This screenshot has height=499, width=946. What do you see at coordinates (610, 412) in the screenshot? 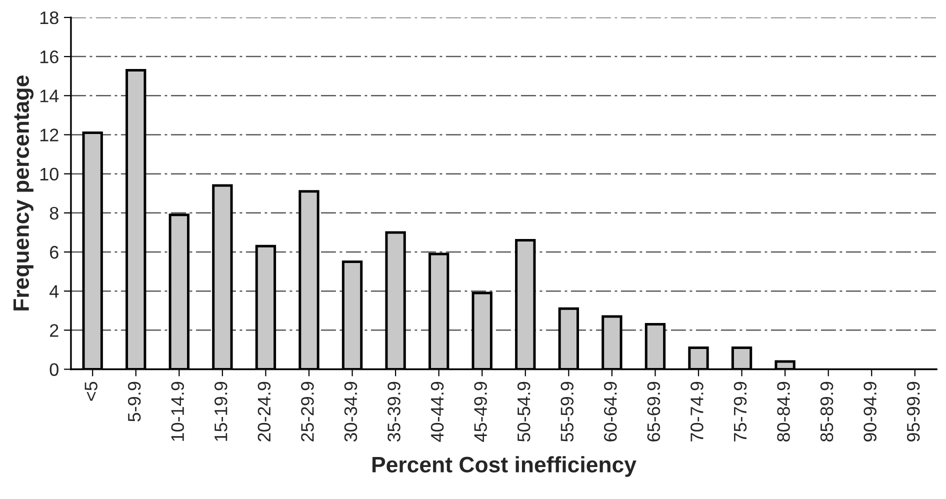
I see `x-tick-label: 60-64.9` at bounding box center [610, 412].